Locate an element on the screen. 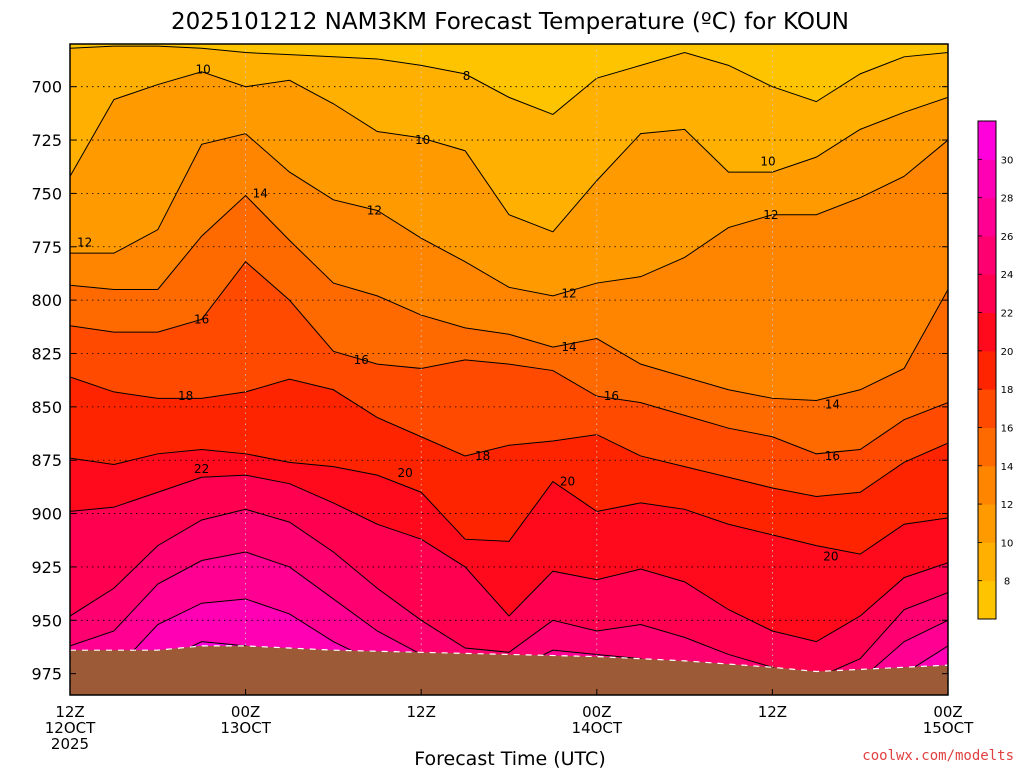 The height and width of the screenshot is (768, 1024). colorbar-frame is located at coordinates (987, 370).